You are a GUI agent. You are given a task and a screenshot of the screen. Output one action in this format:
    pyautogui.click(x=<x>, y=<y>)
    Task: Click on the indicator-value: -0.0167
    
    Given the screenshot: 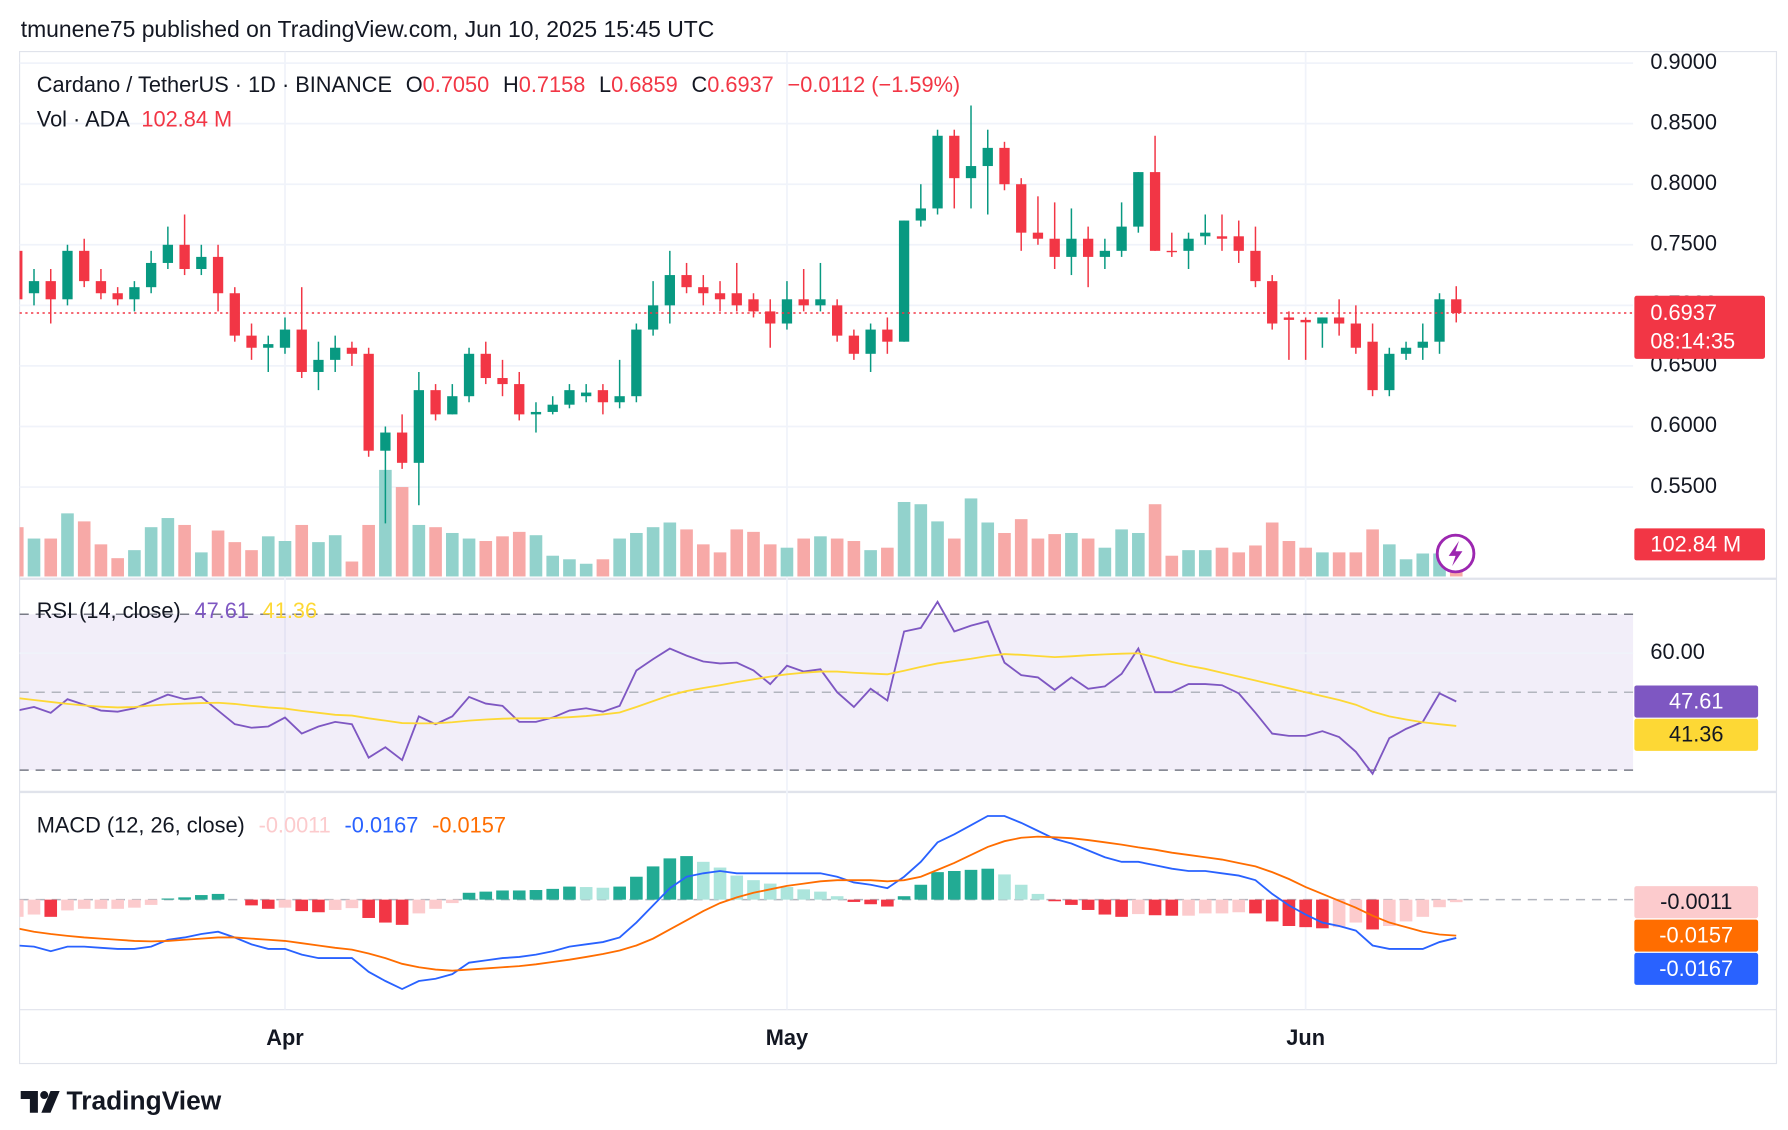 What is the action you would take?
    pyautogui.click(x=382, y=824)
    